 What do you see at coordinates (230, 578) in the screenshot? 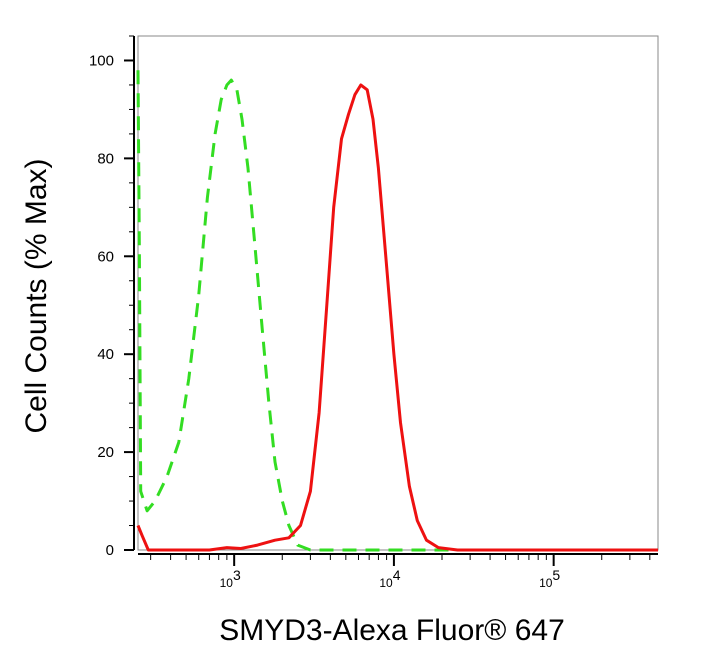
I see `x-tick-label: 10³` at bounding box center [230, 578].